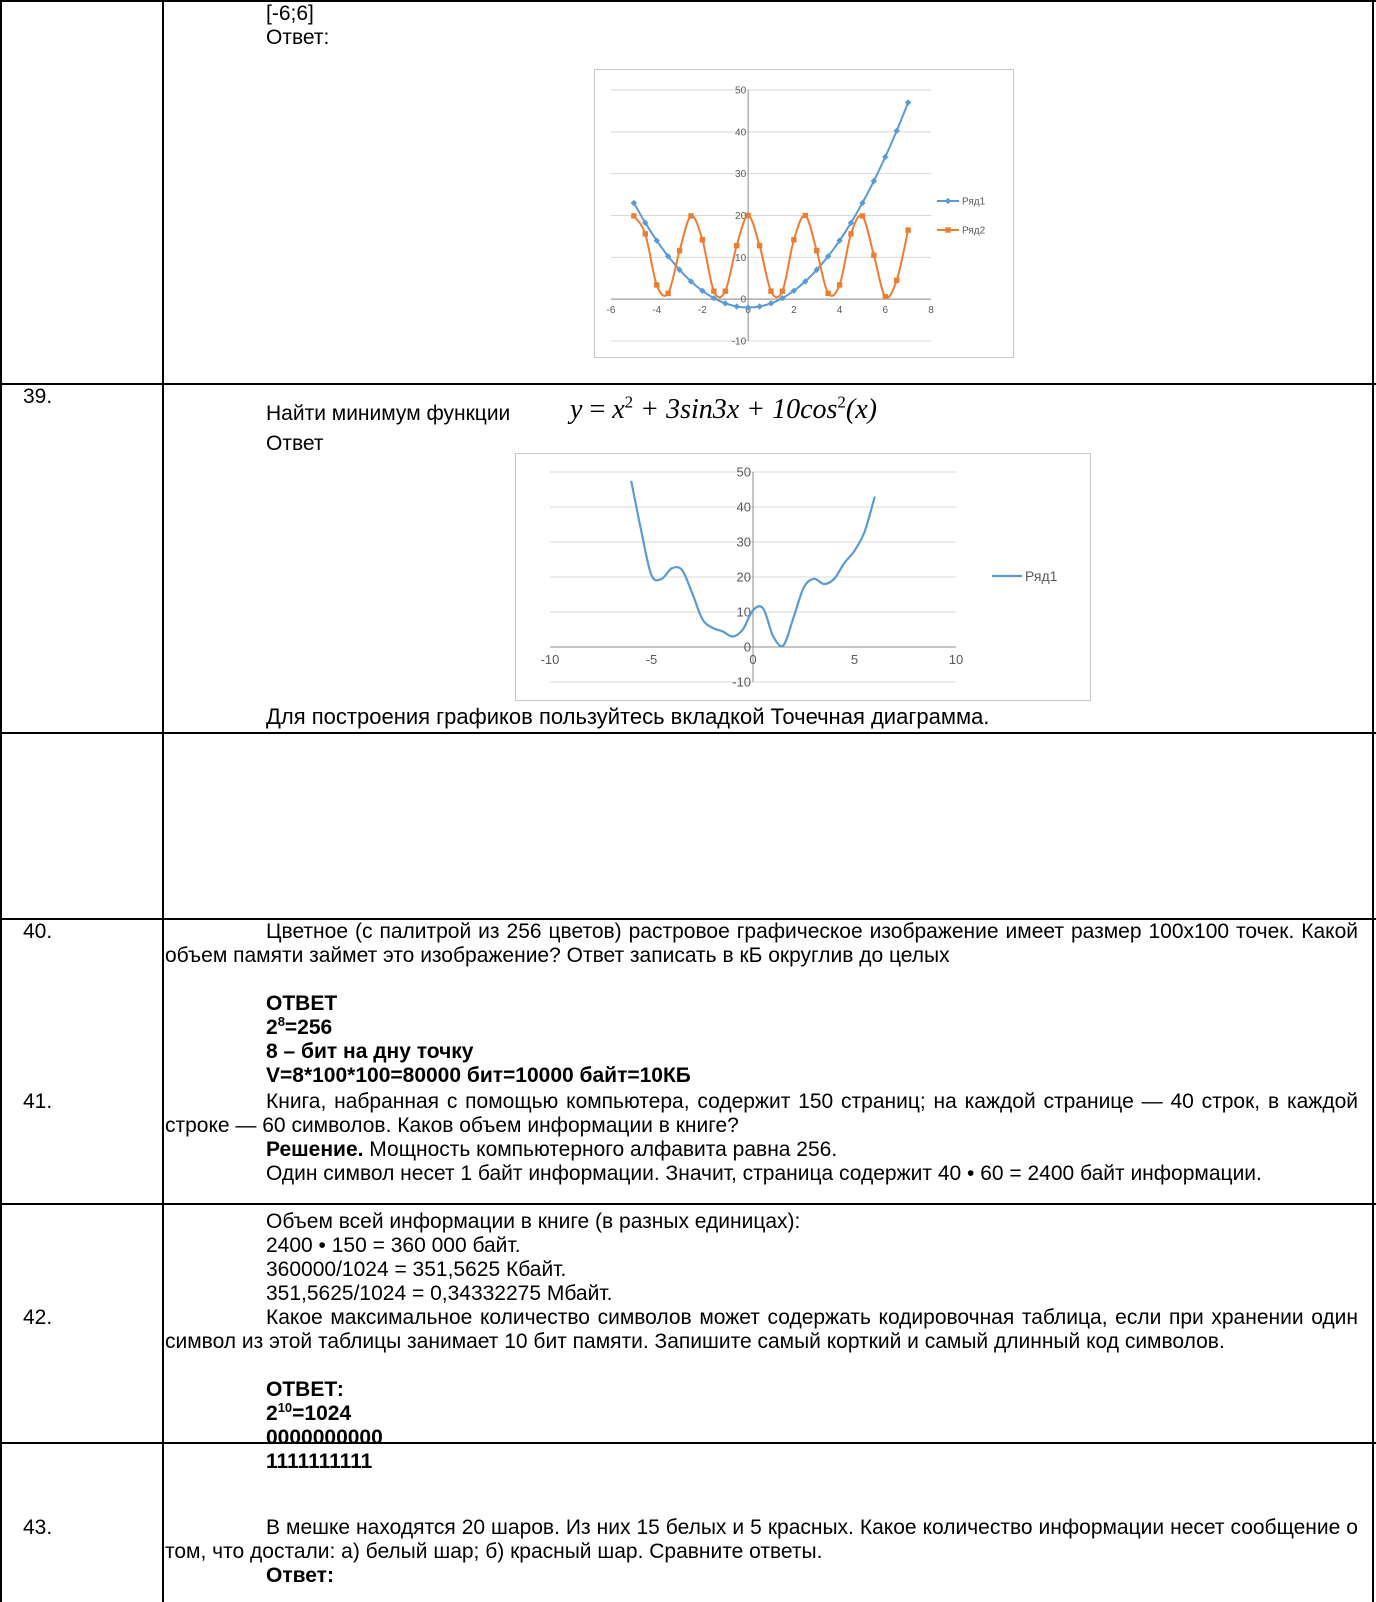 Image resolution: width=1376 pixels, height=1602 pixels. Describe the element at coordinates (38, 1317) in the screenshot. I see `row-number: 42.` at that location.